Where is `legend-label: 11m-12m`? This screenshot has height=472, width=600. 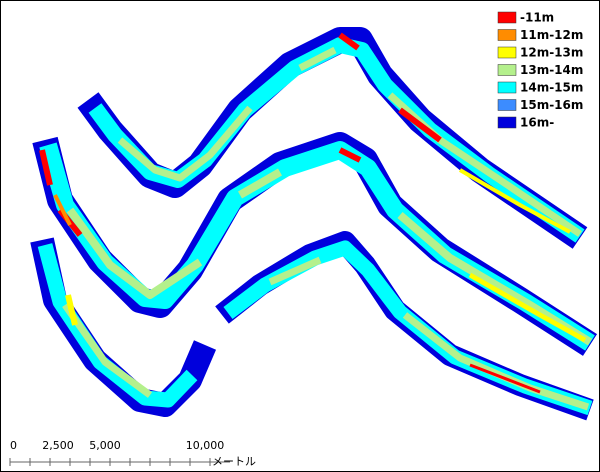 legend-label: 11m-12m is located at coordinates (551, 35).